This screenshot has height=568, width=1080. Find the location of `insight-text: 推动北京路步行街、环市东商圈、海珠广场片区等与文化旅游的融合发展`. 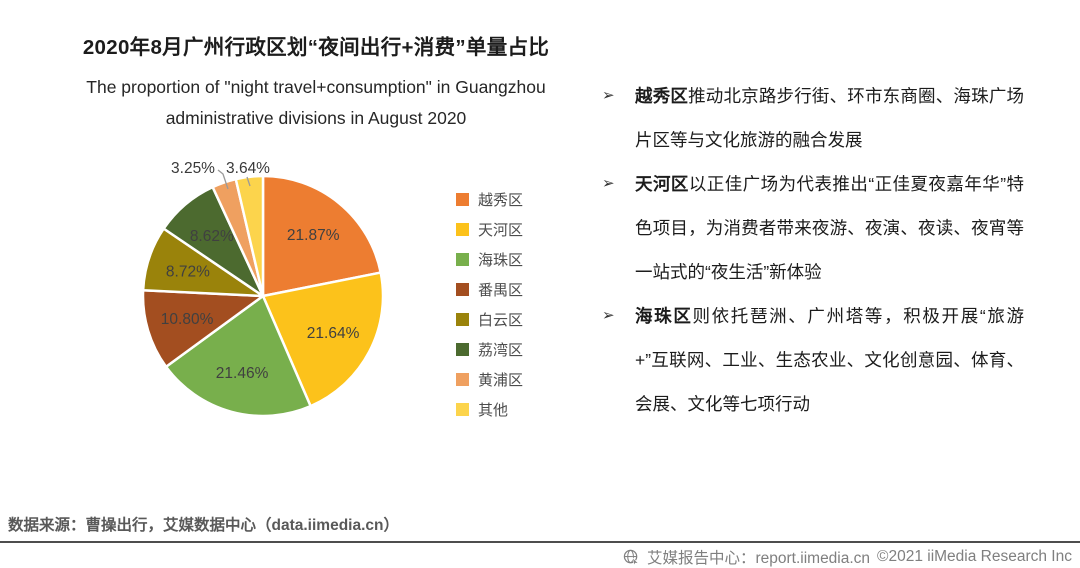

insight-text: 推动北京路步行街、环市东商圈、海珠广场片区等与文化旅游的融合发展 is located at coordinates (830, 118).